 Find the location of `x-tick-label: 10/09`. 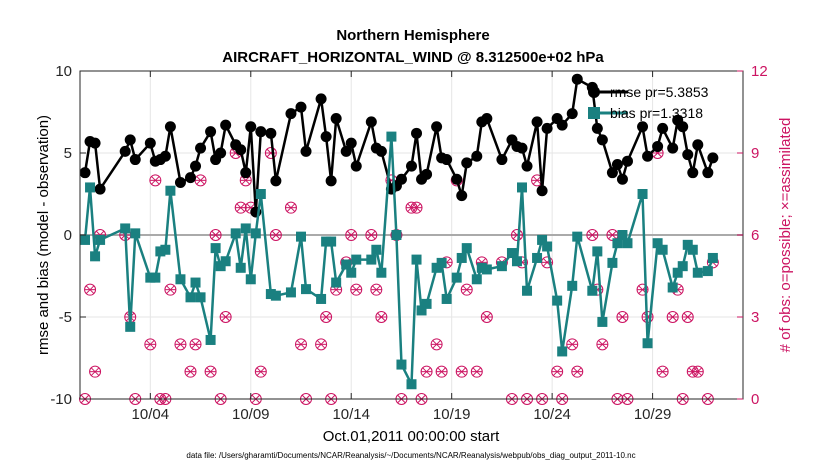

x-tick-label: 10/09 is located at coordinates (251, 414).